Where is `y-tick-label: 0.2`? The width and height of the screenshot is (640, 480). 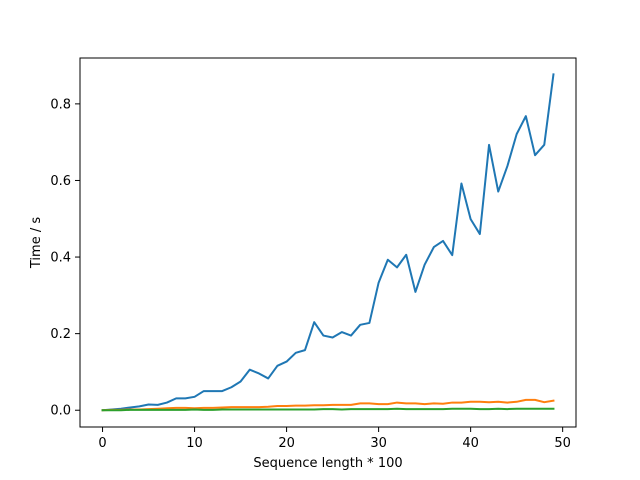 y-tick-label: 0.2 is located at coordinates (60, 334).